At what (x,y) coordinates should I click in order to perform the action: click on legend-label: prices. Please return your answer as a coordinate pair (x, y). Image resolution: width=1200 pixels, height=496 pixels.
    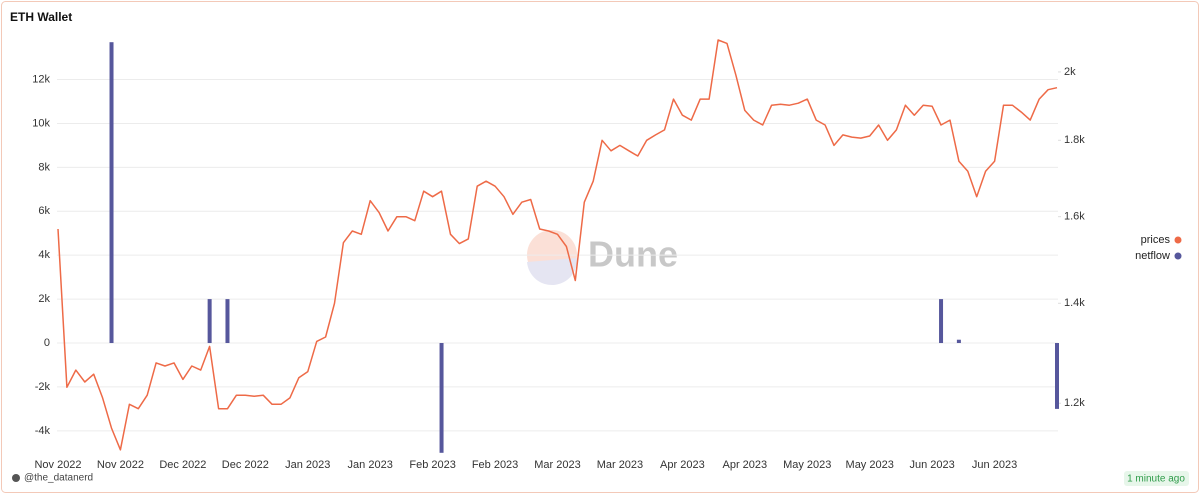
    Looking at the image, I should click on (1156, 240).